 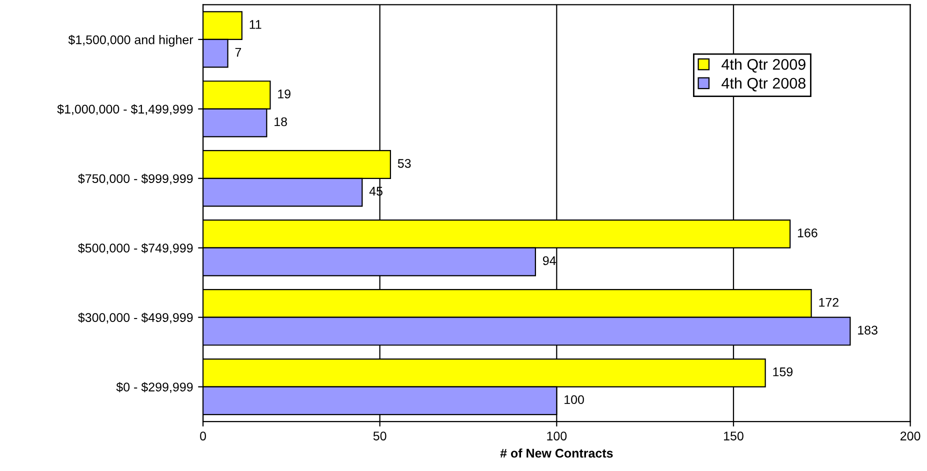 What do you see at coordinates (404, 163) in the screenshot?
I see `data-label: 53` at bounding box center [404, 163].